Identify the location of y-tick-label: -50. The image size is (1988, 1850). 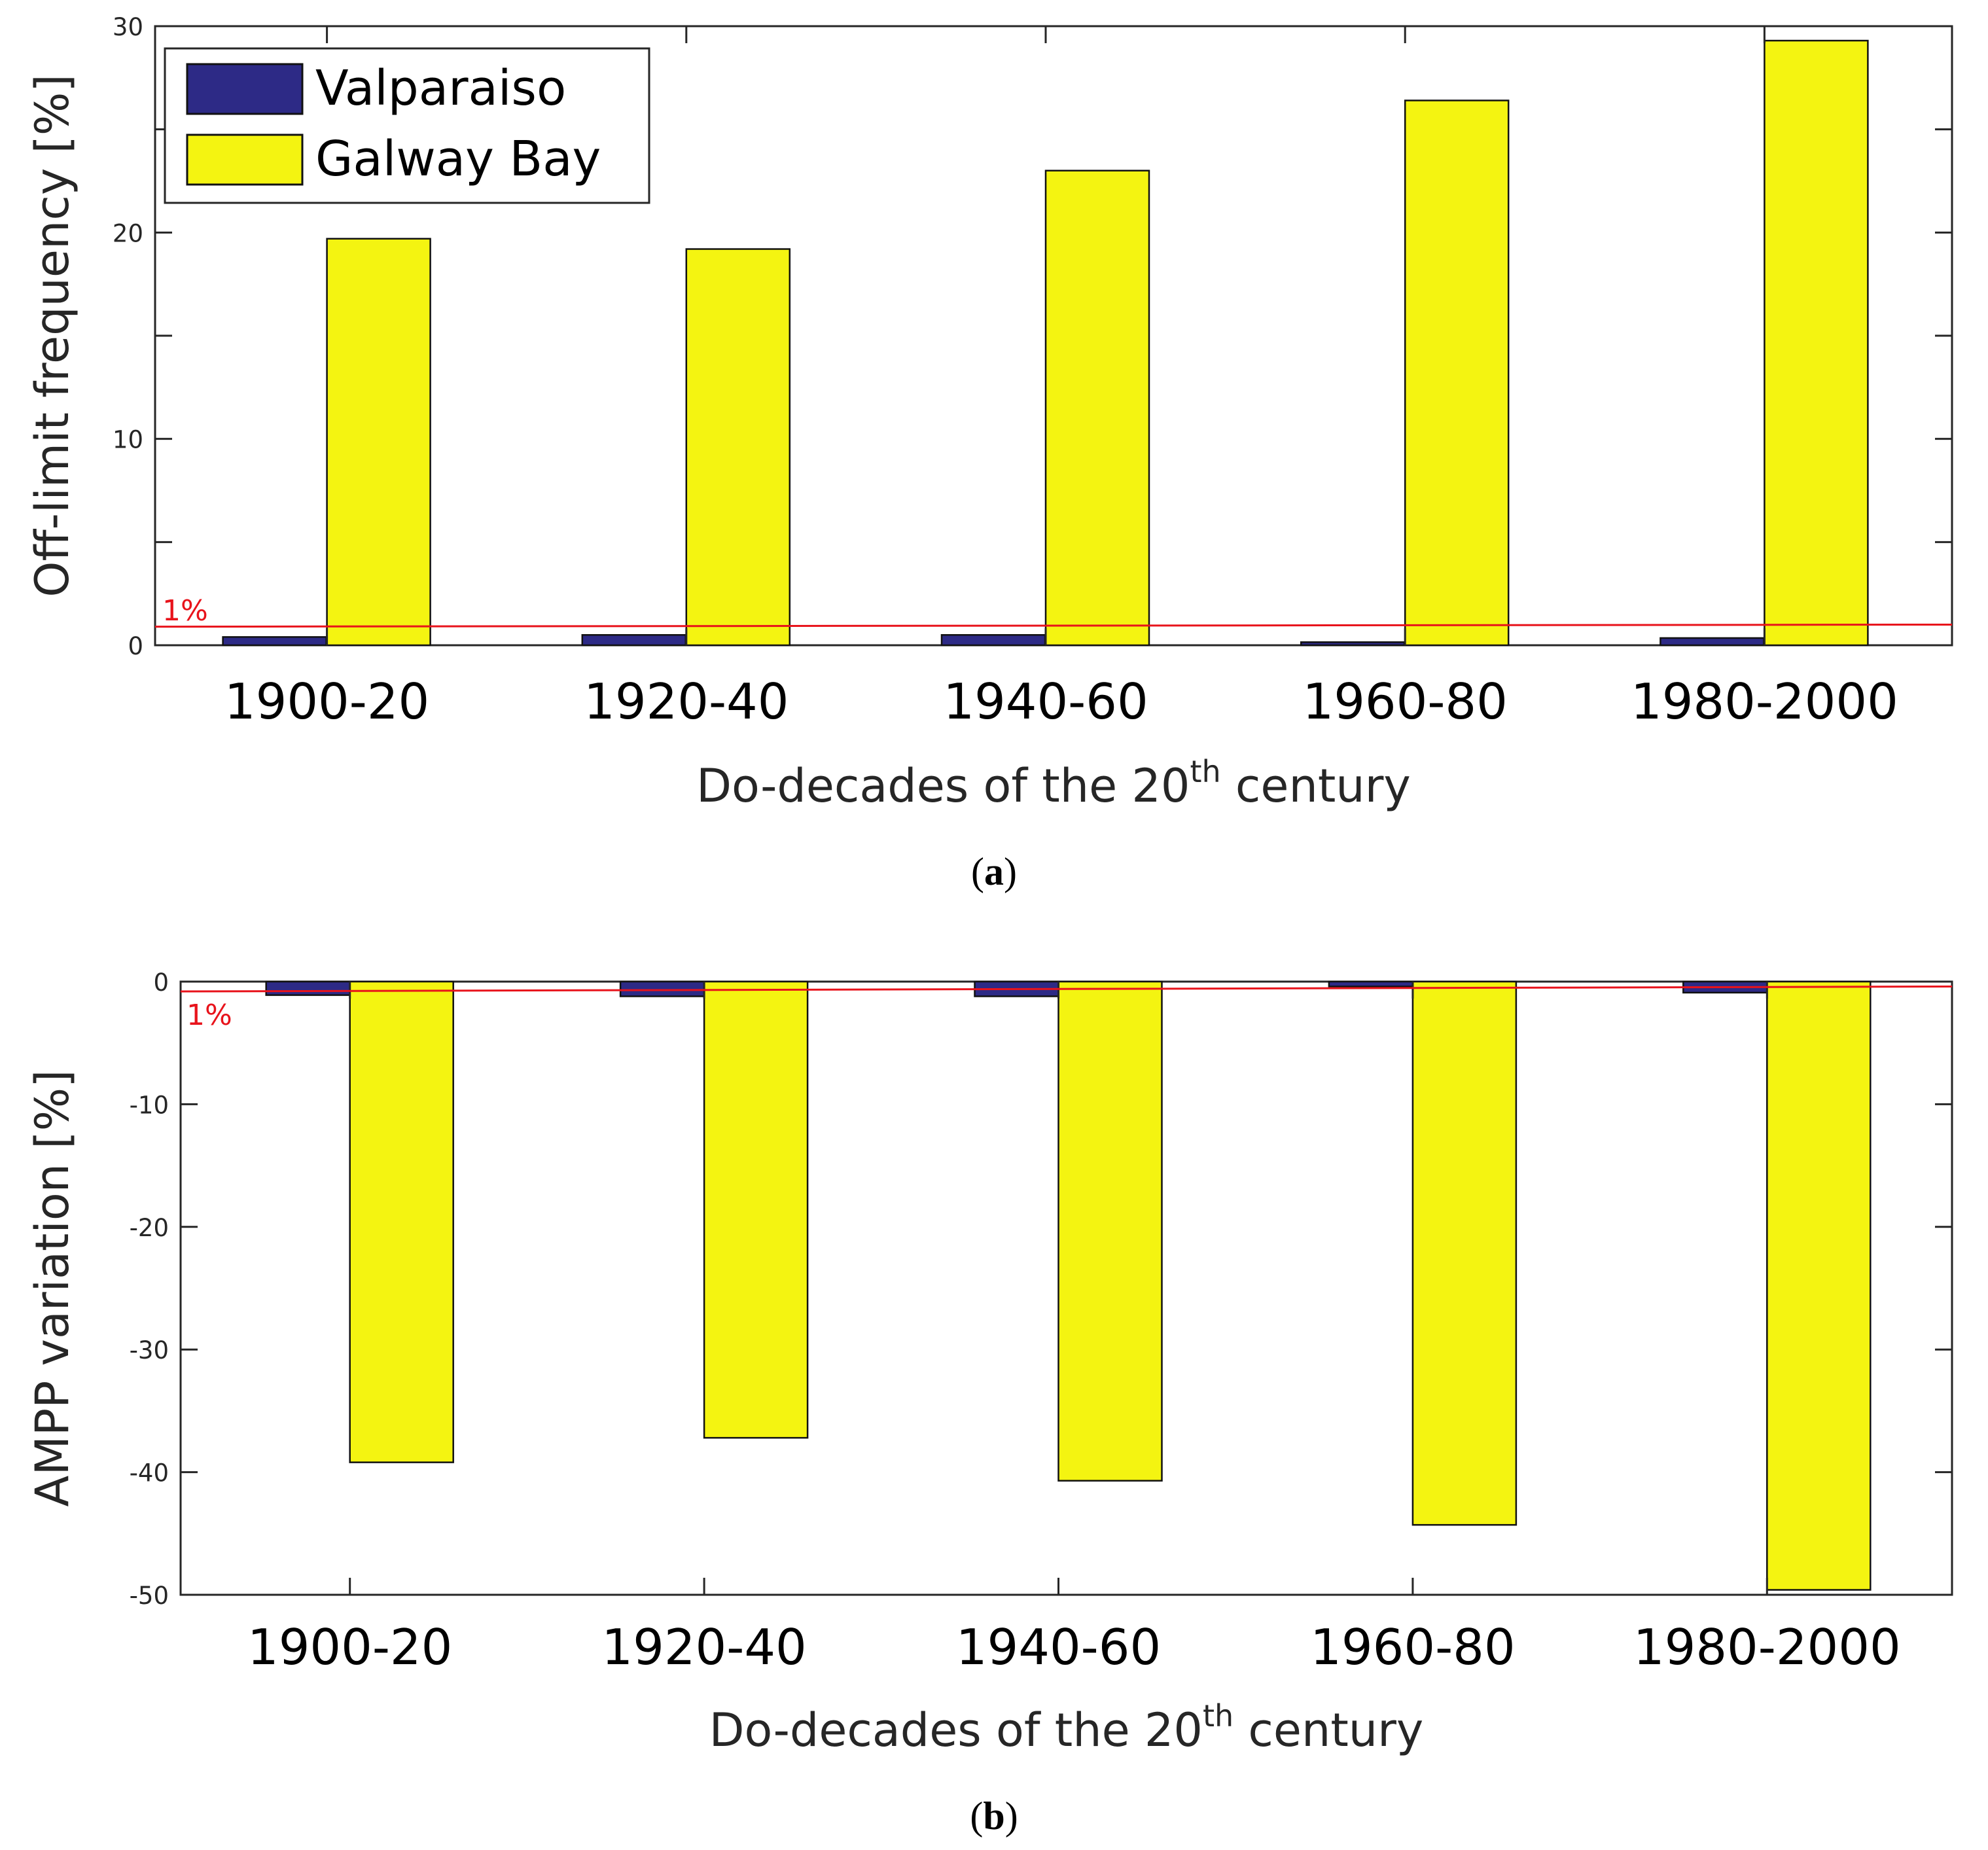
(149, 1596).